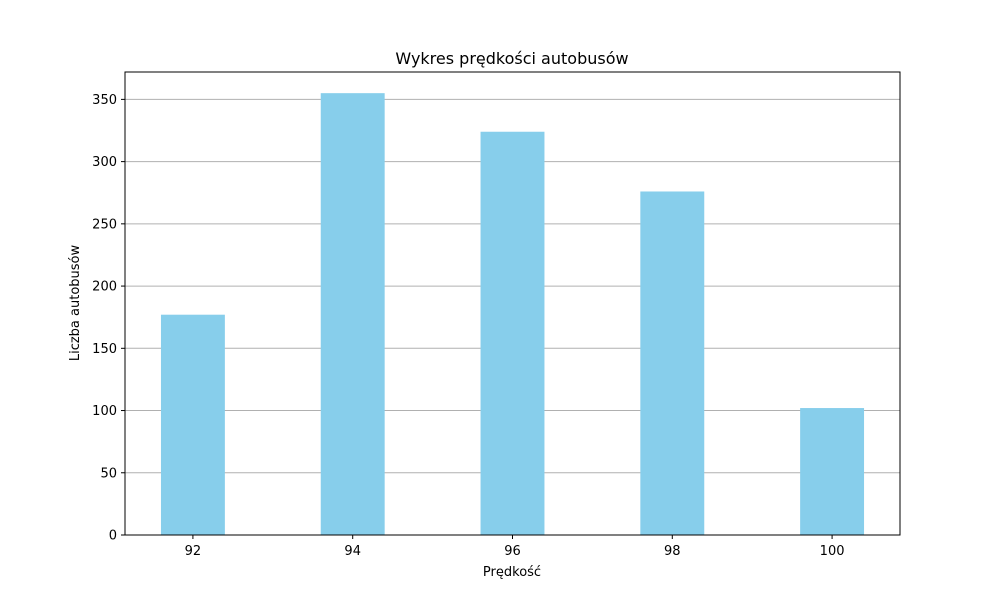 This screenshot has width=1000, height=604. What do you see at coordinates (352, 551) in the screenshot?
I see `x-tick-label: 94` at bounding box center [352, 551].